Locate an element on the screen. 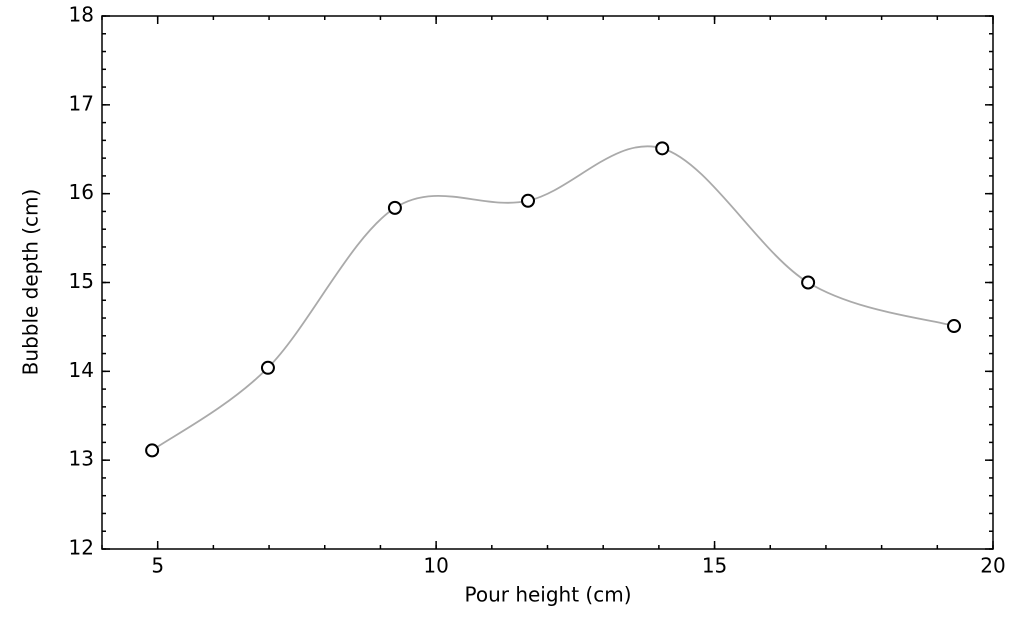  y-tick-label: 13 is located at coordinates (81, 459).